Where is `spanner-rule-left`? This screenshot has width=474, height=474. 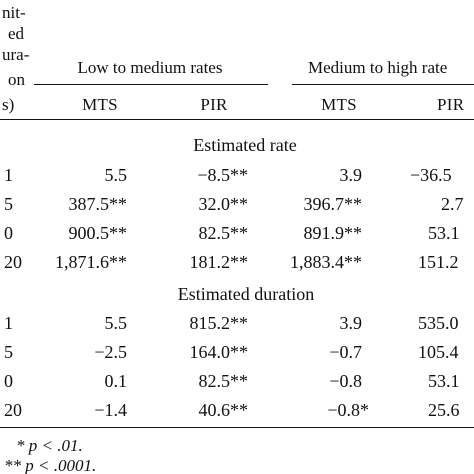
spanner-rule-left is located at coordinates (151, 84).